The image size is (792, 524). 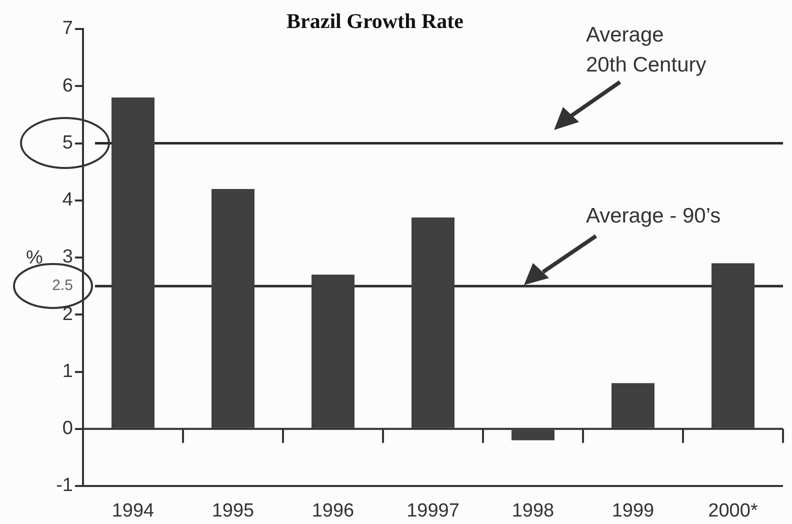 I want to click on x-tick-label: 1999, so click(x=633, y=511).